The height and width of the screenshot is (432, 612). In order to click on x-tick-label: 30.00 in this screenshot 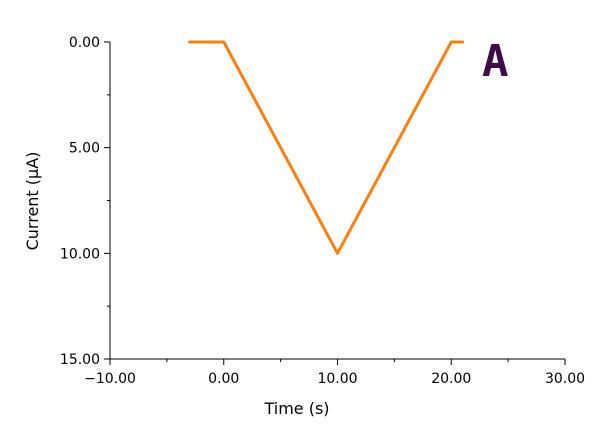, I will do `click(565, 379)`.